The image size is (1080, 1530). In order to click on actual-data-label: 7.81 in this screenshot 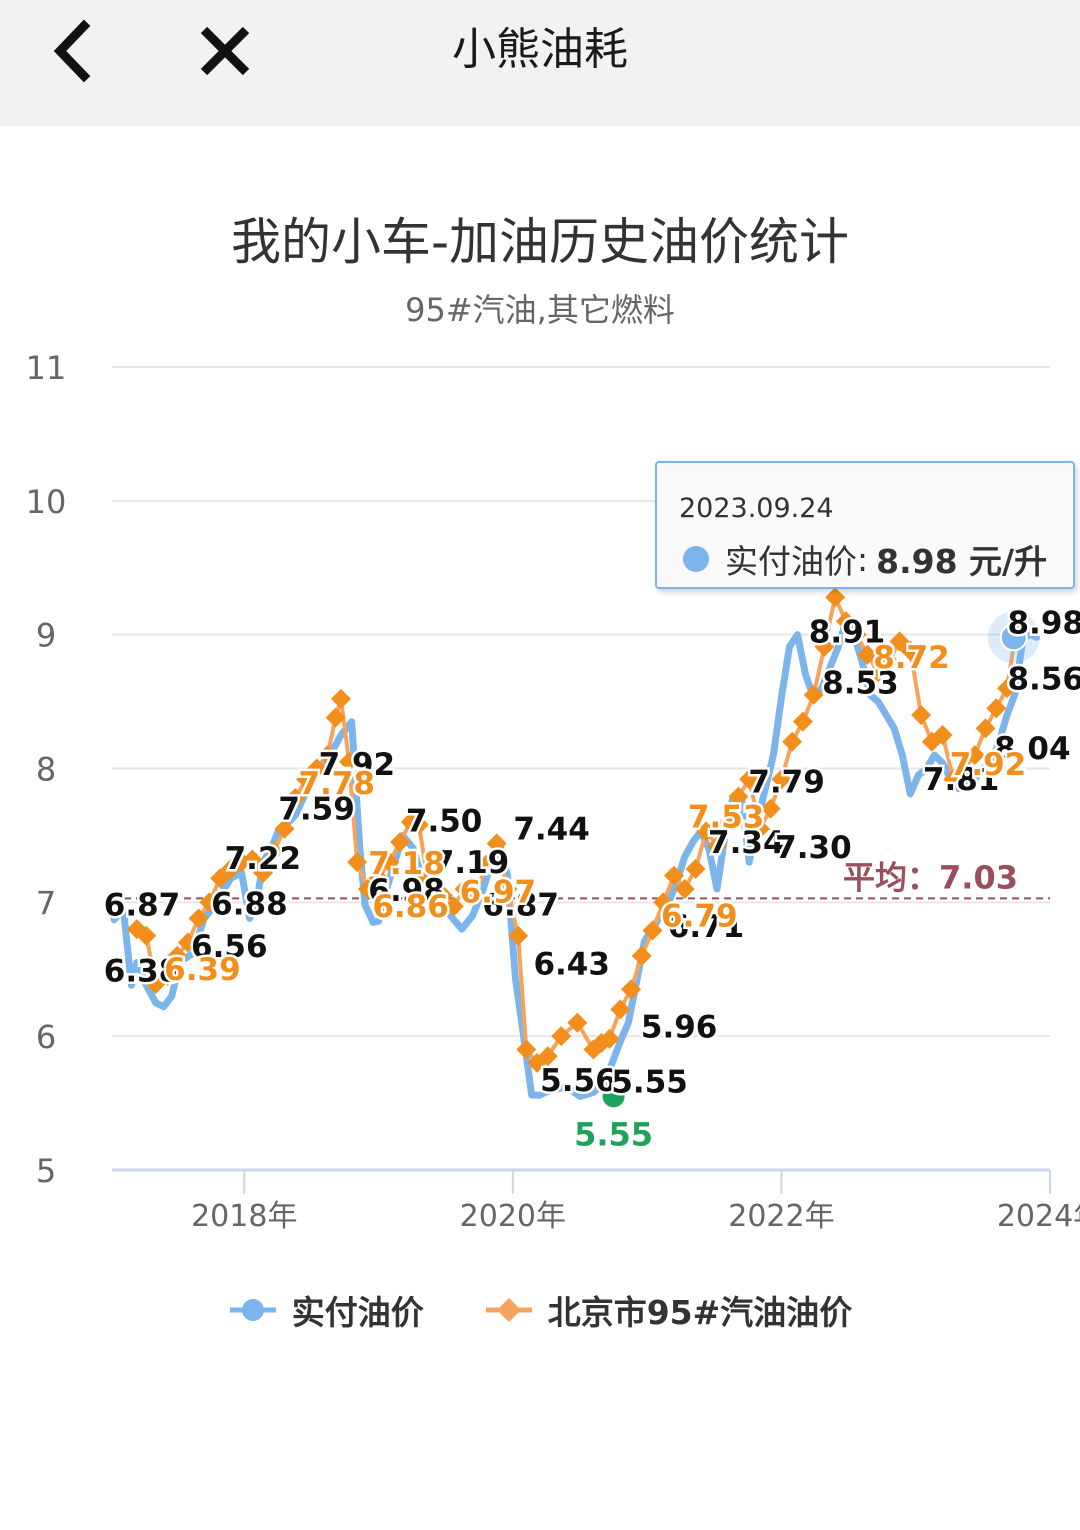, I will do `click(961, 780)`.